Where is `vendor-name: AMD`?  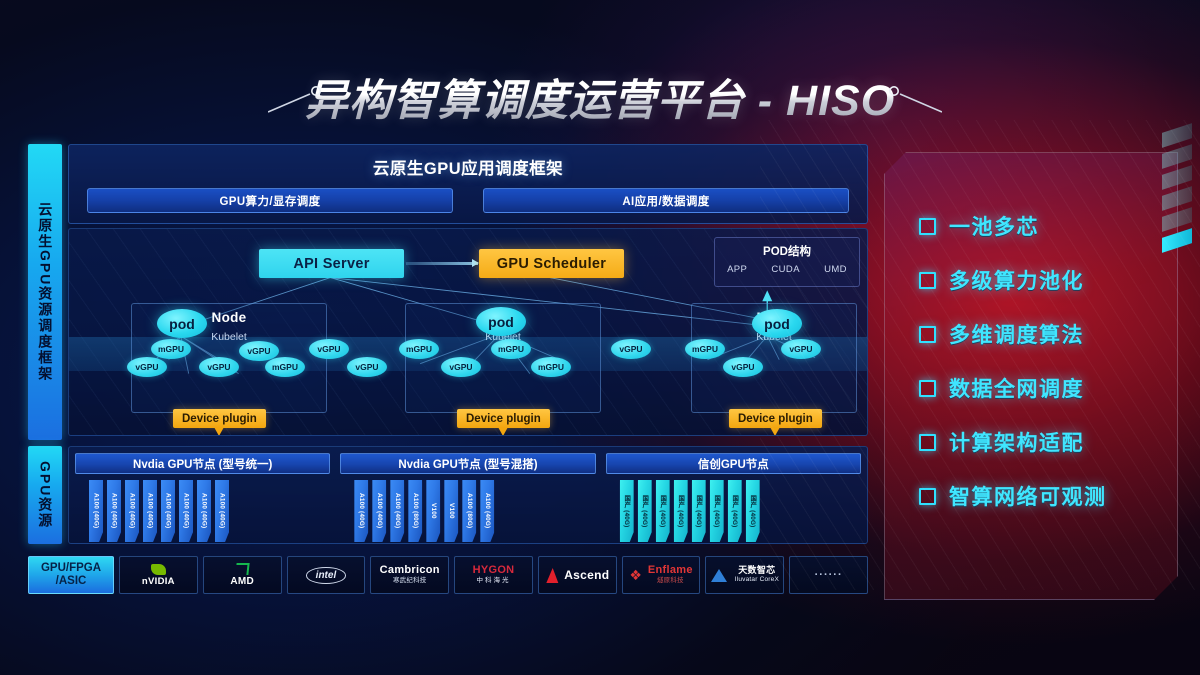 vendor-name: AMD is located at coordinates (242, 581).